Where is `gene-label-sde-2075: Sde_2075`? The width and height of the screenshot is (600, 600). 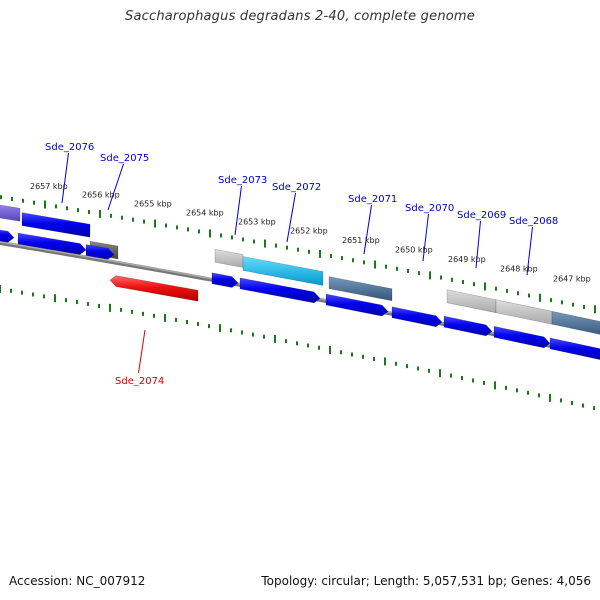
gene-label-sde-2075: Sde_2075 is located at coordinates (124, 158).